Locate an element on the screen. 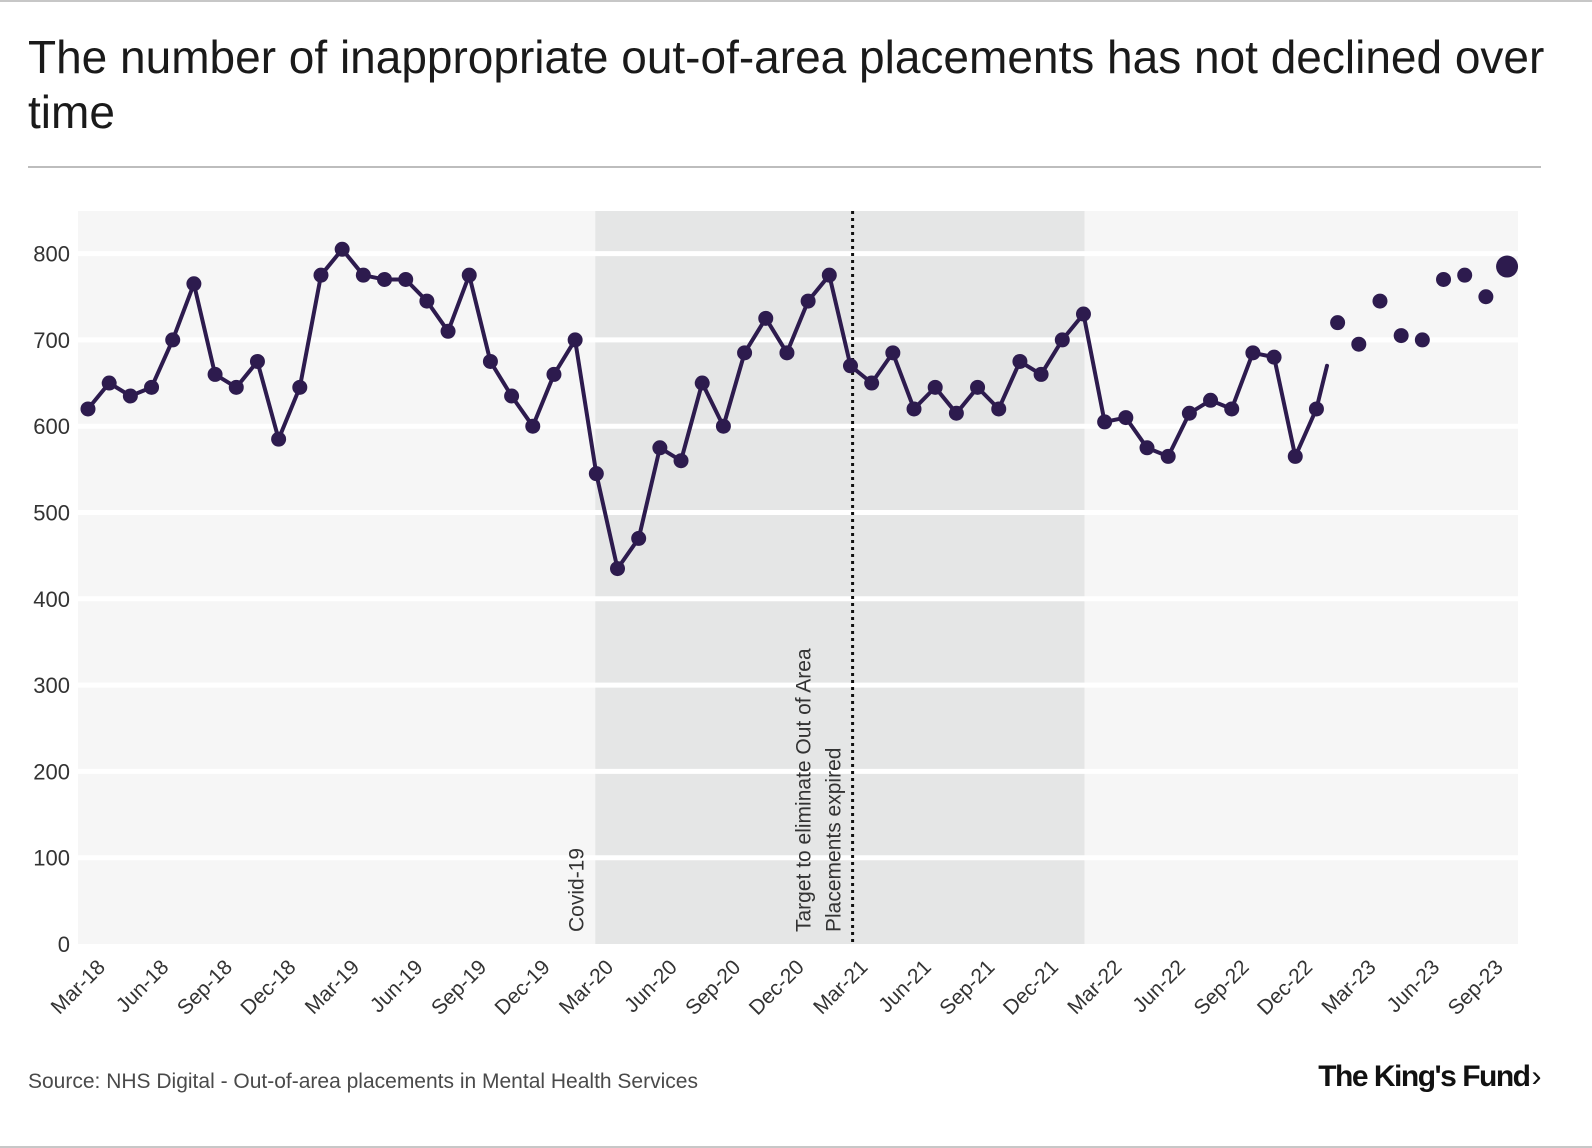 The image size is (1592, 1148). y-tick-label: 500 is located at coordinates (51, 513).